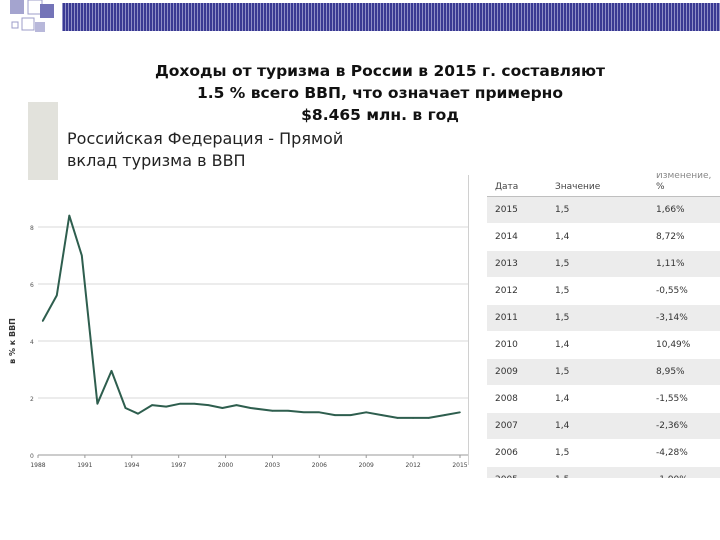 This screenshot has height=540, width=720. I want to click on cell-change: 10,49%, so click(684, 345).